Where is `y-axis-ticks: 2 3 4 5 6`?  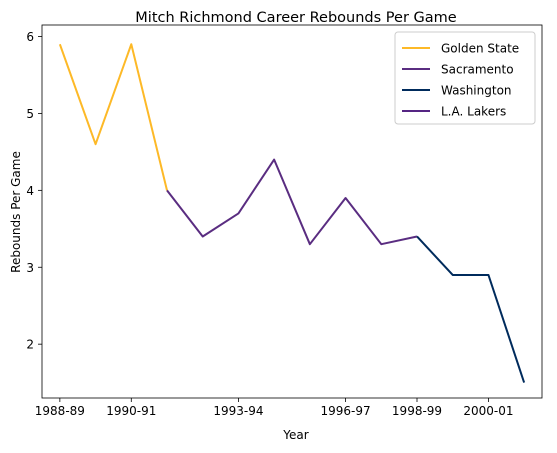 y-axis-ticks: 2 3 4 5 6 is located at coordinates (34, 191).